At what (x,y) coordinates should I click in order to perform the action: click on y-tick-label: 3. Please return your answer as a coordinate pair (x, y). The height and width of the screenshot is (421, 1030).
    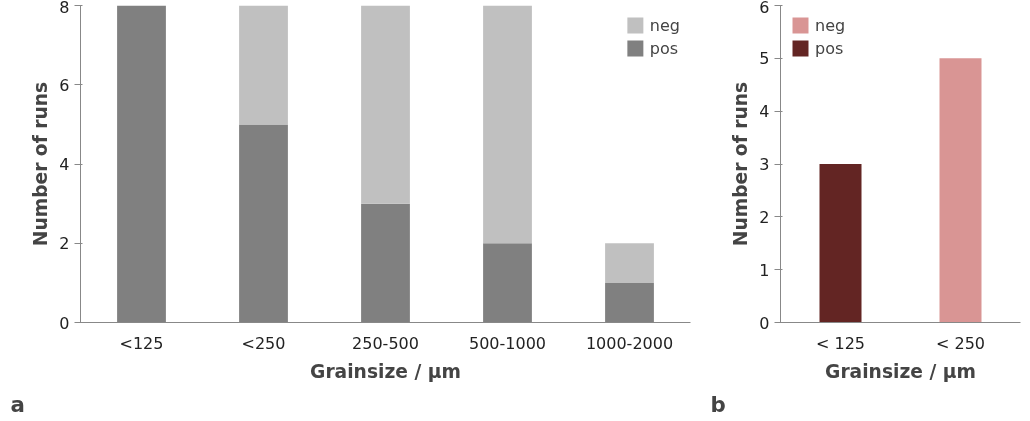
    Looking at the image, I should click on (764, 164).